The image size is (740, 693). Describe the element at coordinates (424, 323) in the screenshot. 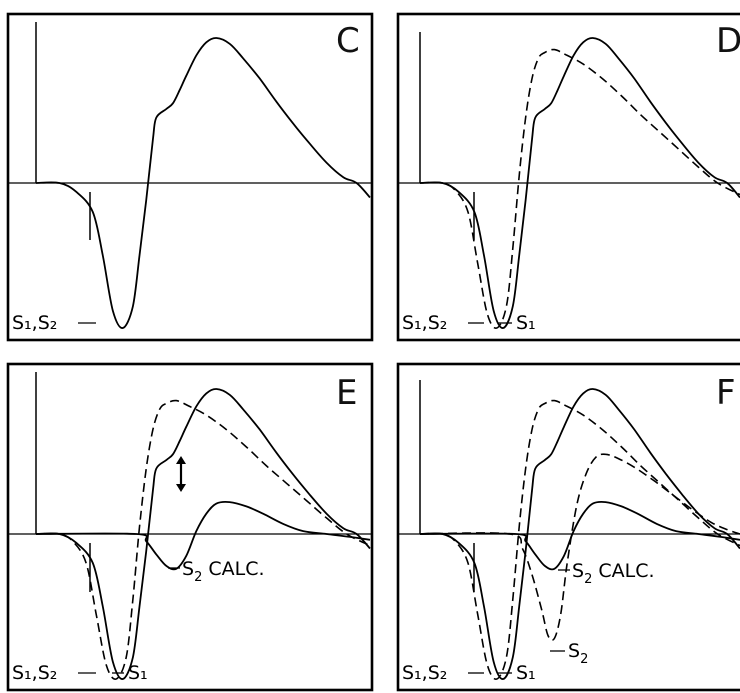

I see `panel-d-label-s1s2: S₁,S₂` at that location.